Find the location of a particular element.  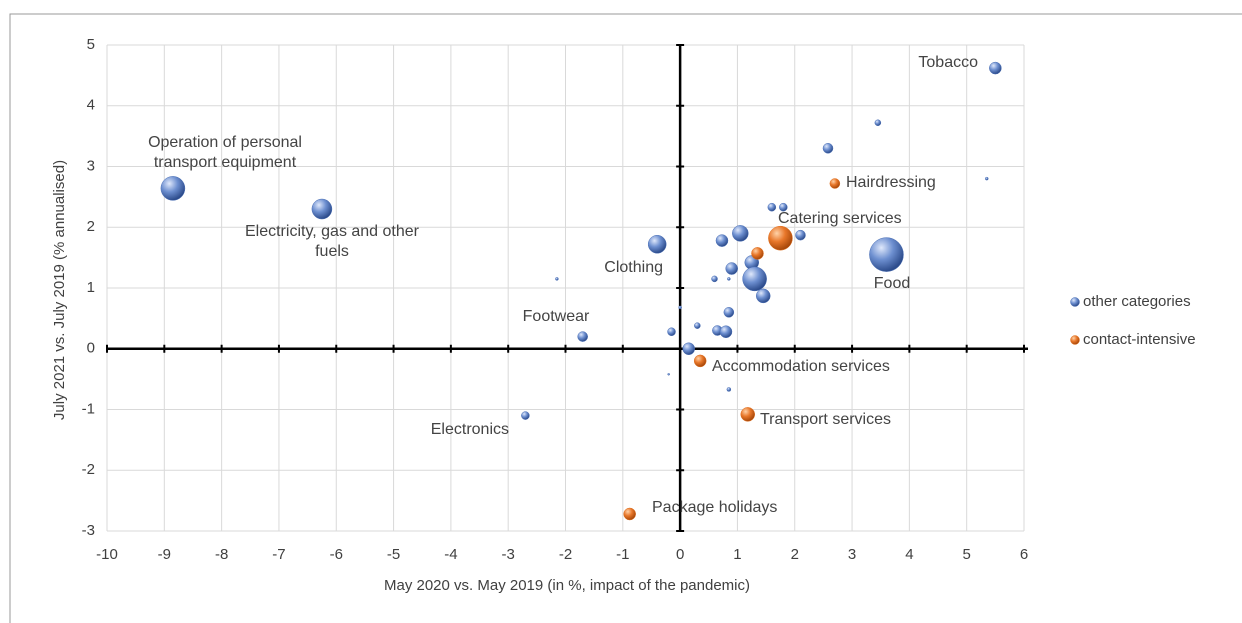

annotation: transport equipment is located at coordinates (225, 162).